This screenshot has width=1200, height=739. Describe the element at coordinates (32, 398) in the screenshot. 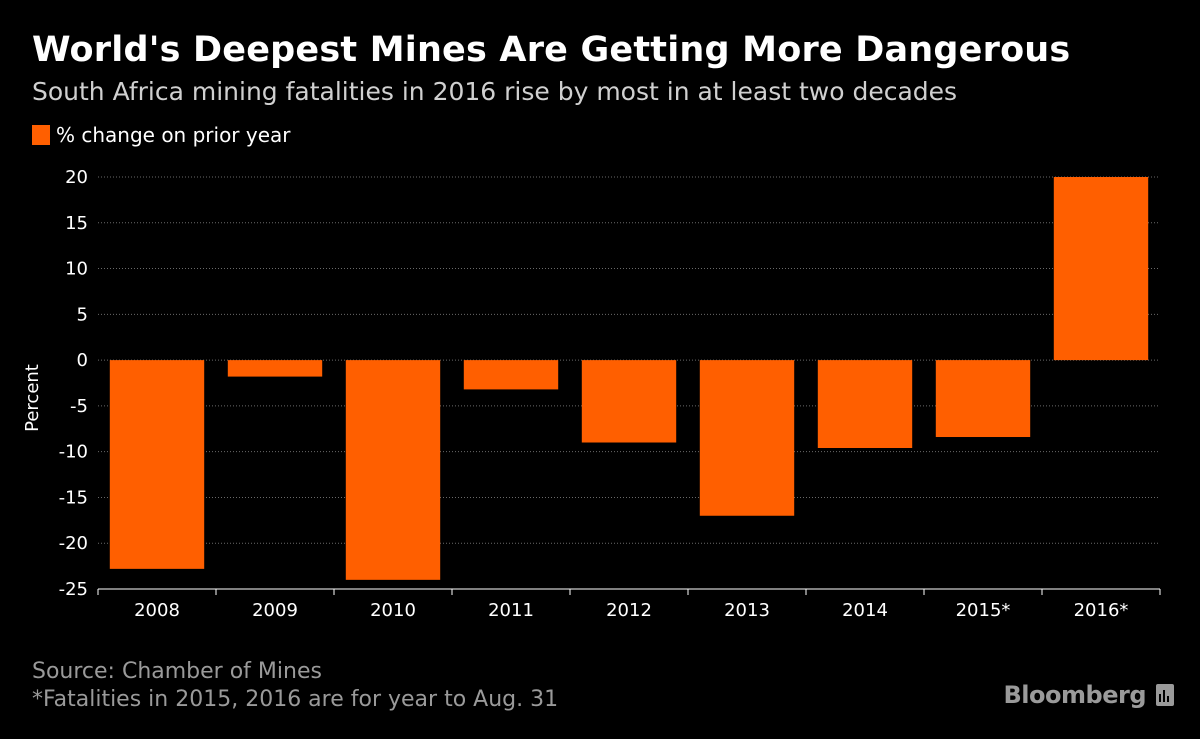

I see `y-axis-label: Percent` at that location.